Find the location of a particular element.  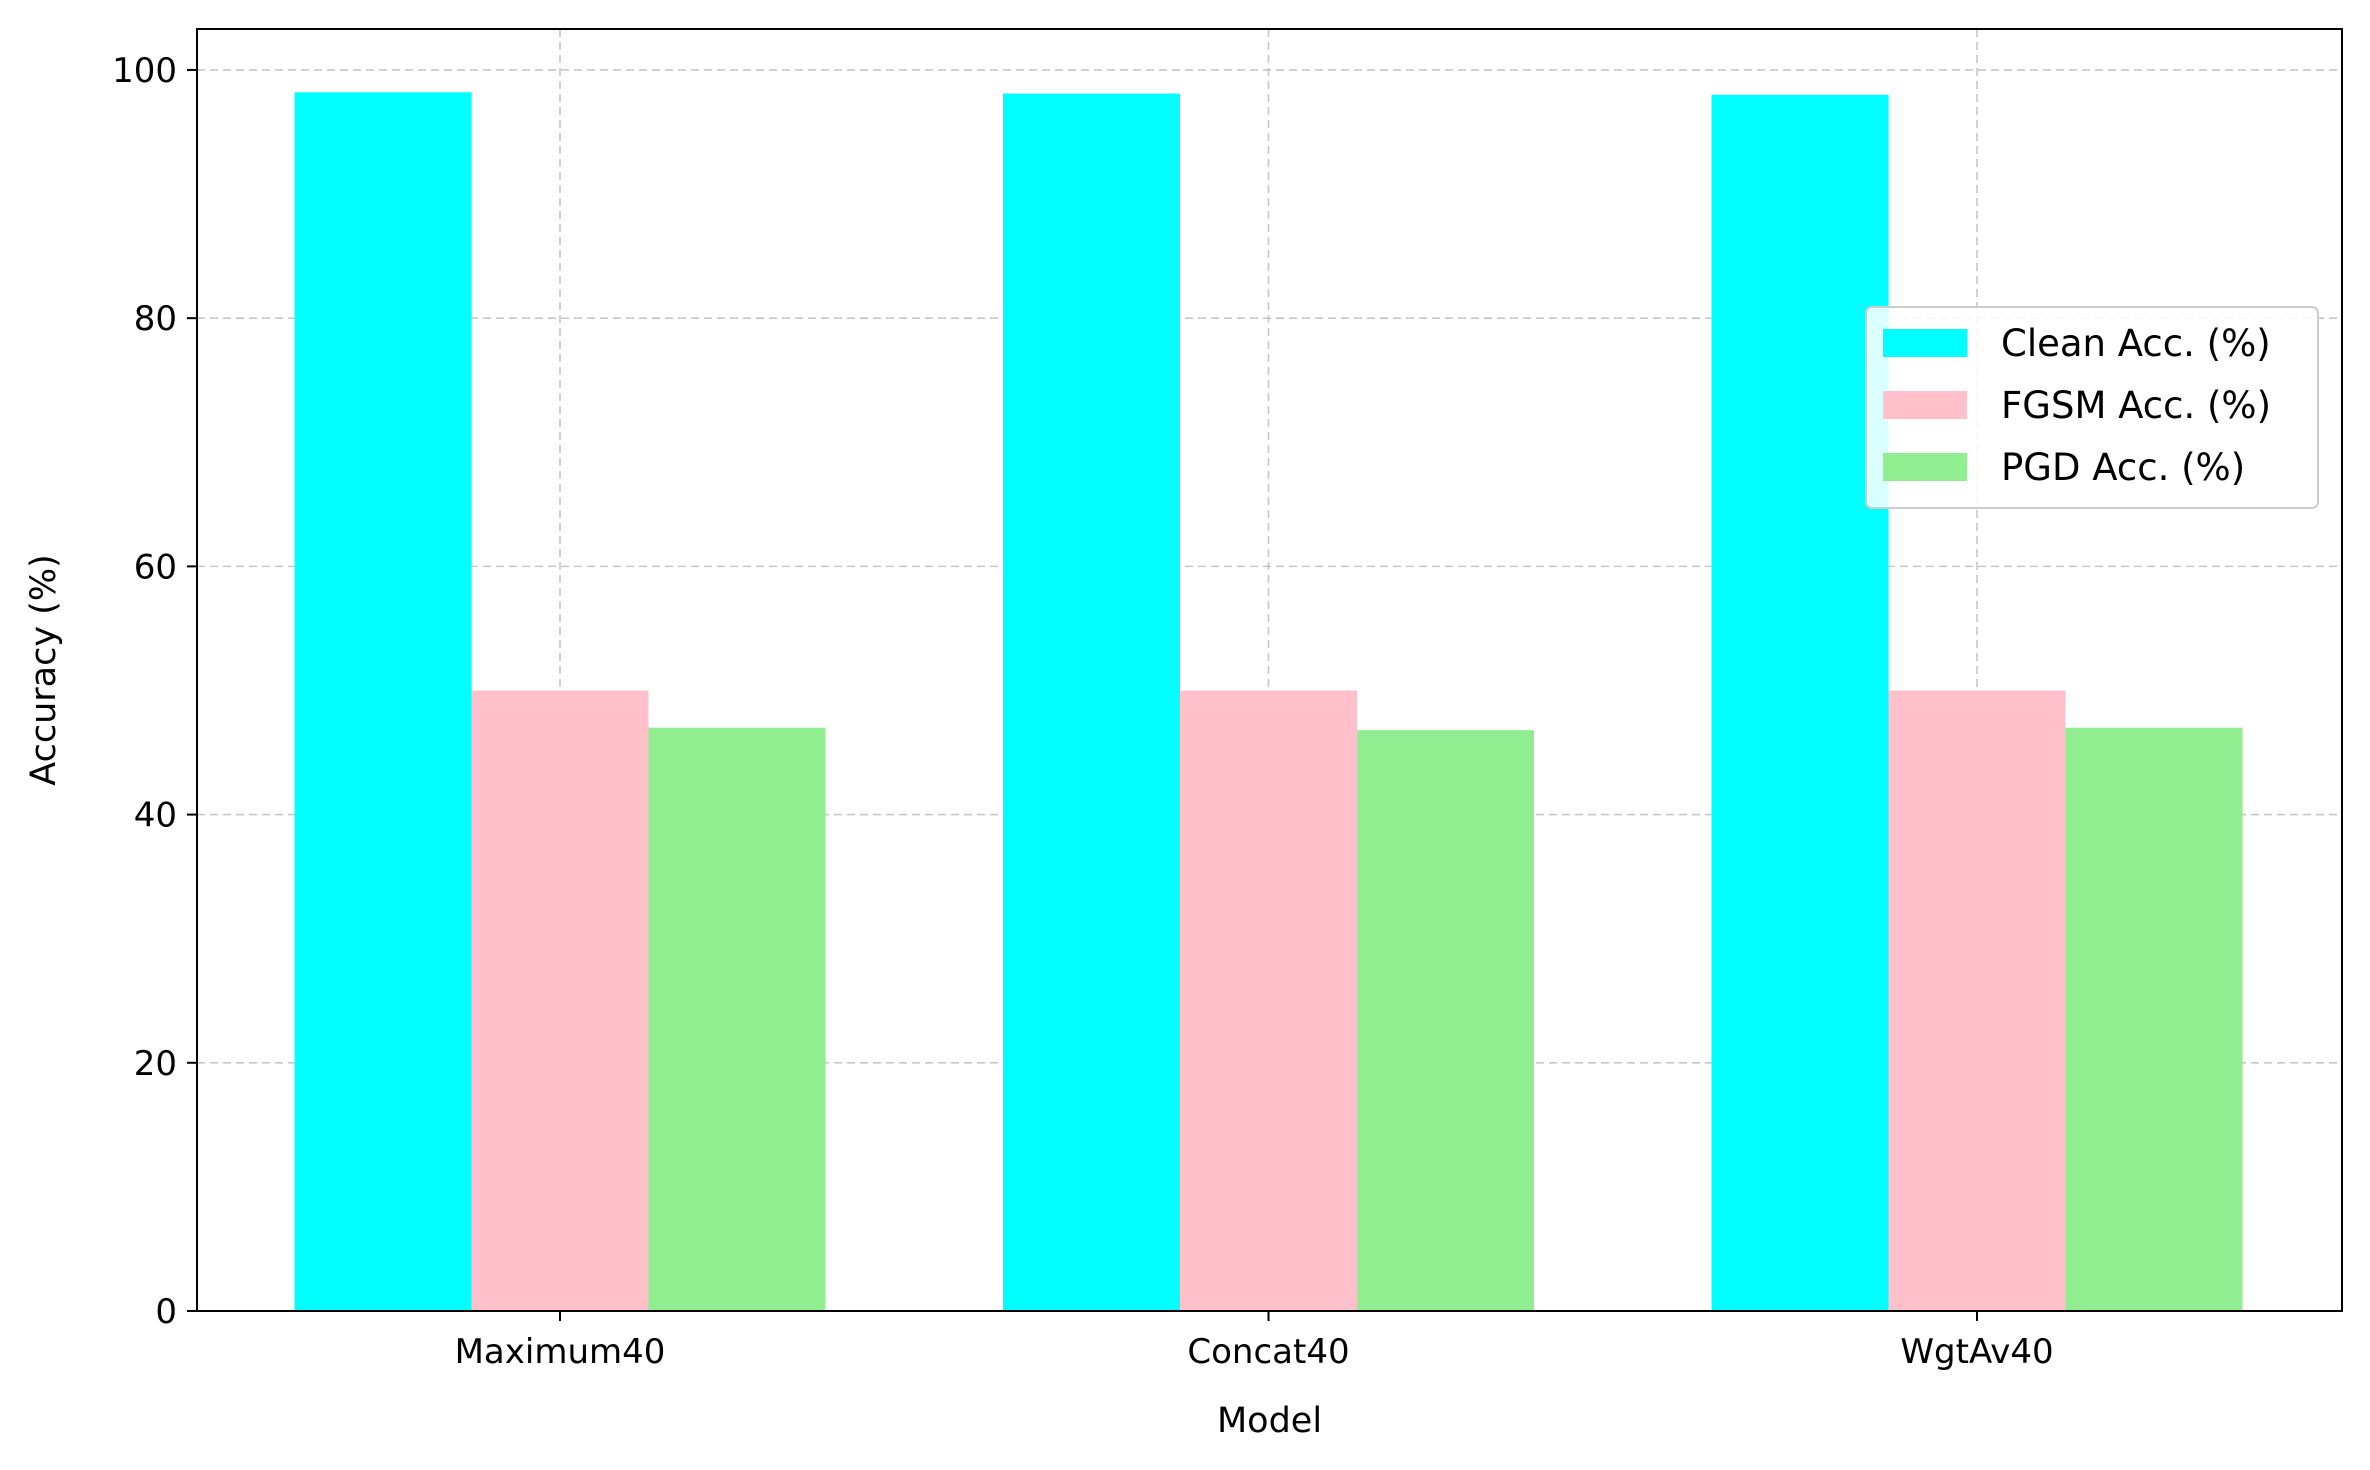

legend-label: PGD Acc. (%) is located at coordinates (2123, 467).